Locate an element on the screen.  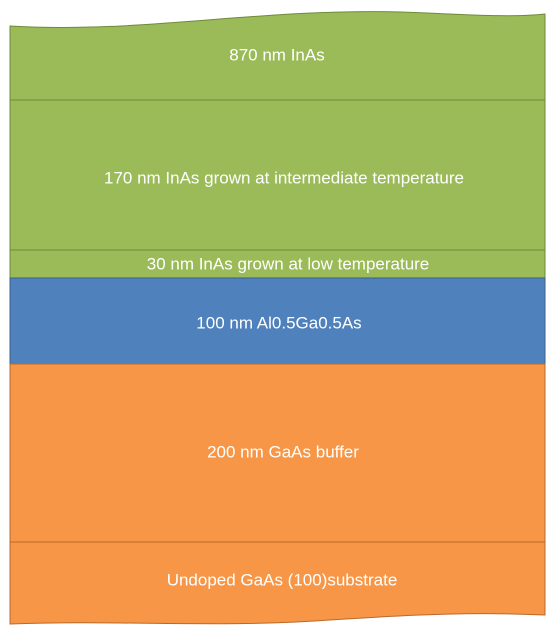
layer-label: 870 nm InAs is located at coordinates (276, 54).